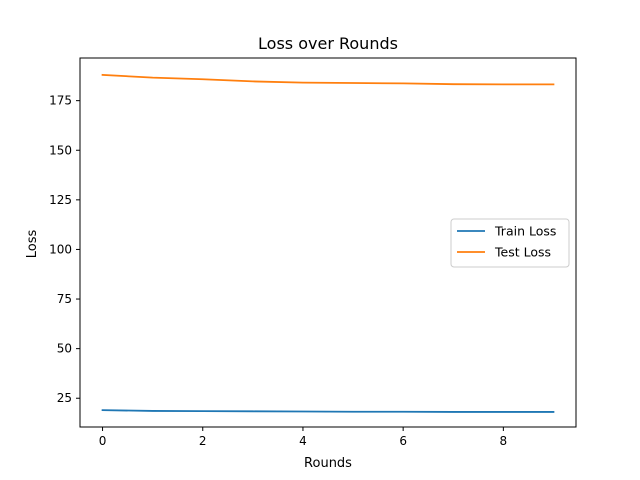 The width and height of the screenshot is (640, 480). What do you see at coordinates (328, 411) in the screenshot?
I see `series-line-train-loss` at bounding box center [328, 411].